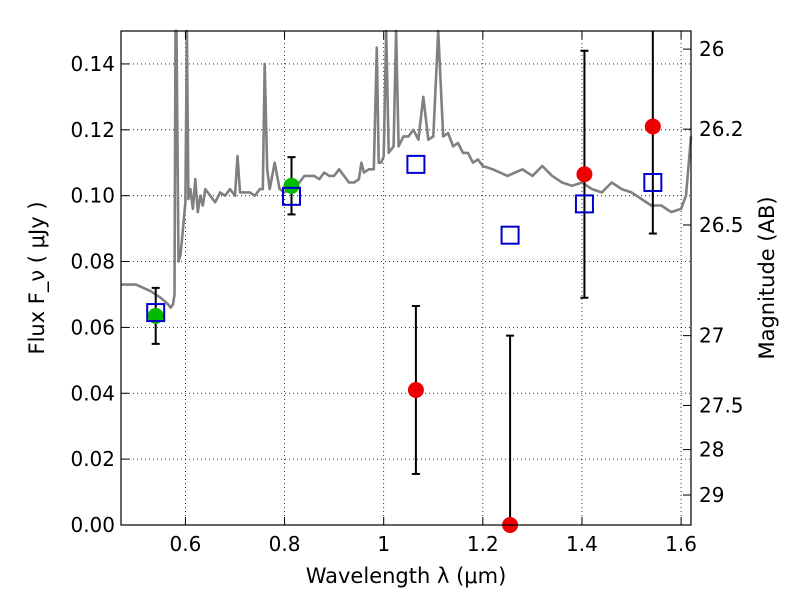 The height and width of the screenshot is (604, 800). Describe the element at coordinates (721, 405) in the screenshot. I see `right-tick-label: 27.5` at that location.